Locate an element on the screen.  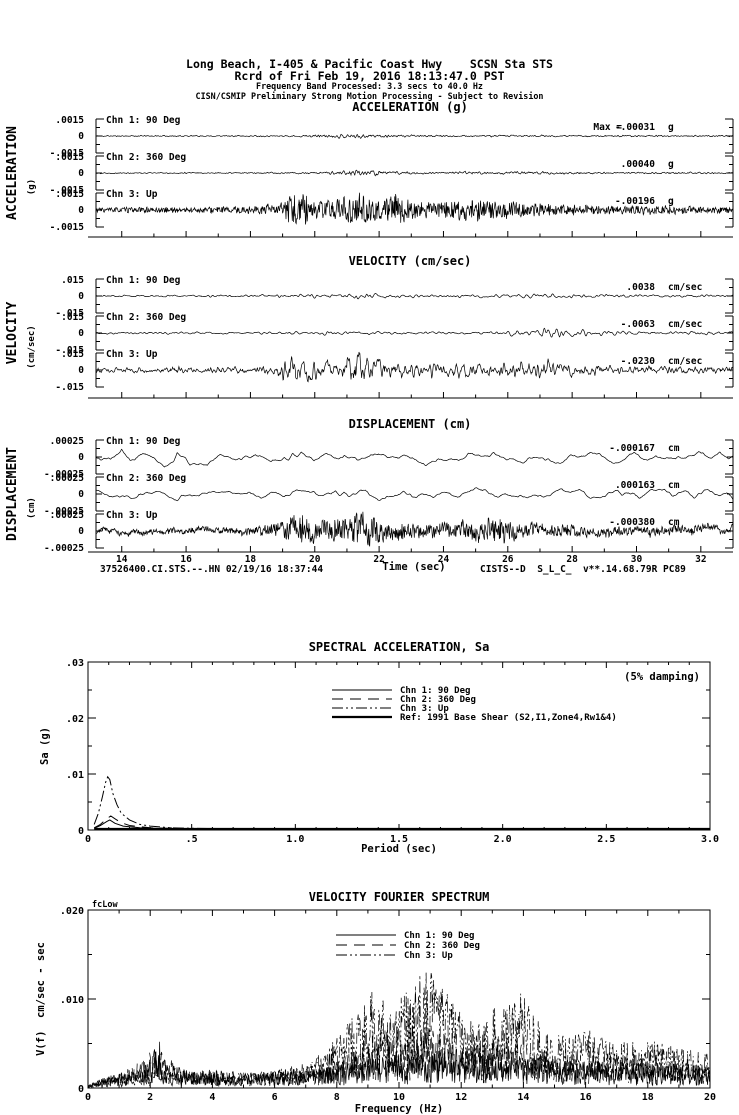
channel-label: Chn 3: Up is located at coordinates (132, 515).